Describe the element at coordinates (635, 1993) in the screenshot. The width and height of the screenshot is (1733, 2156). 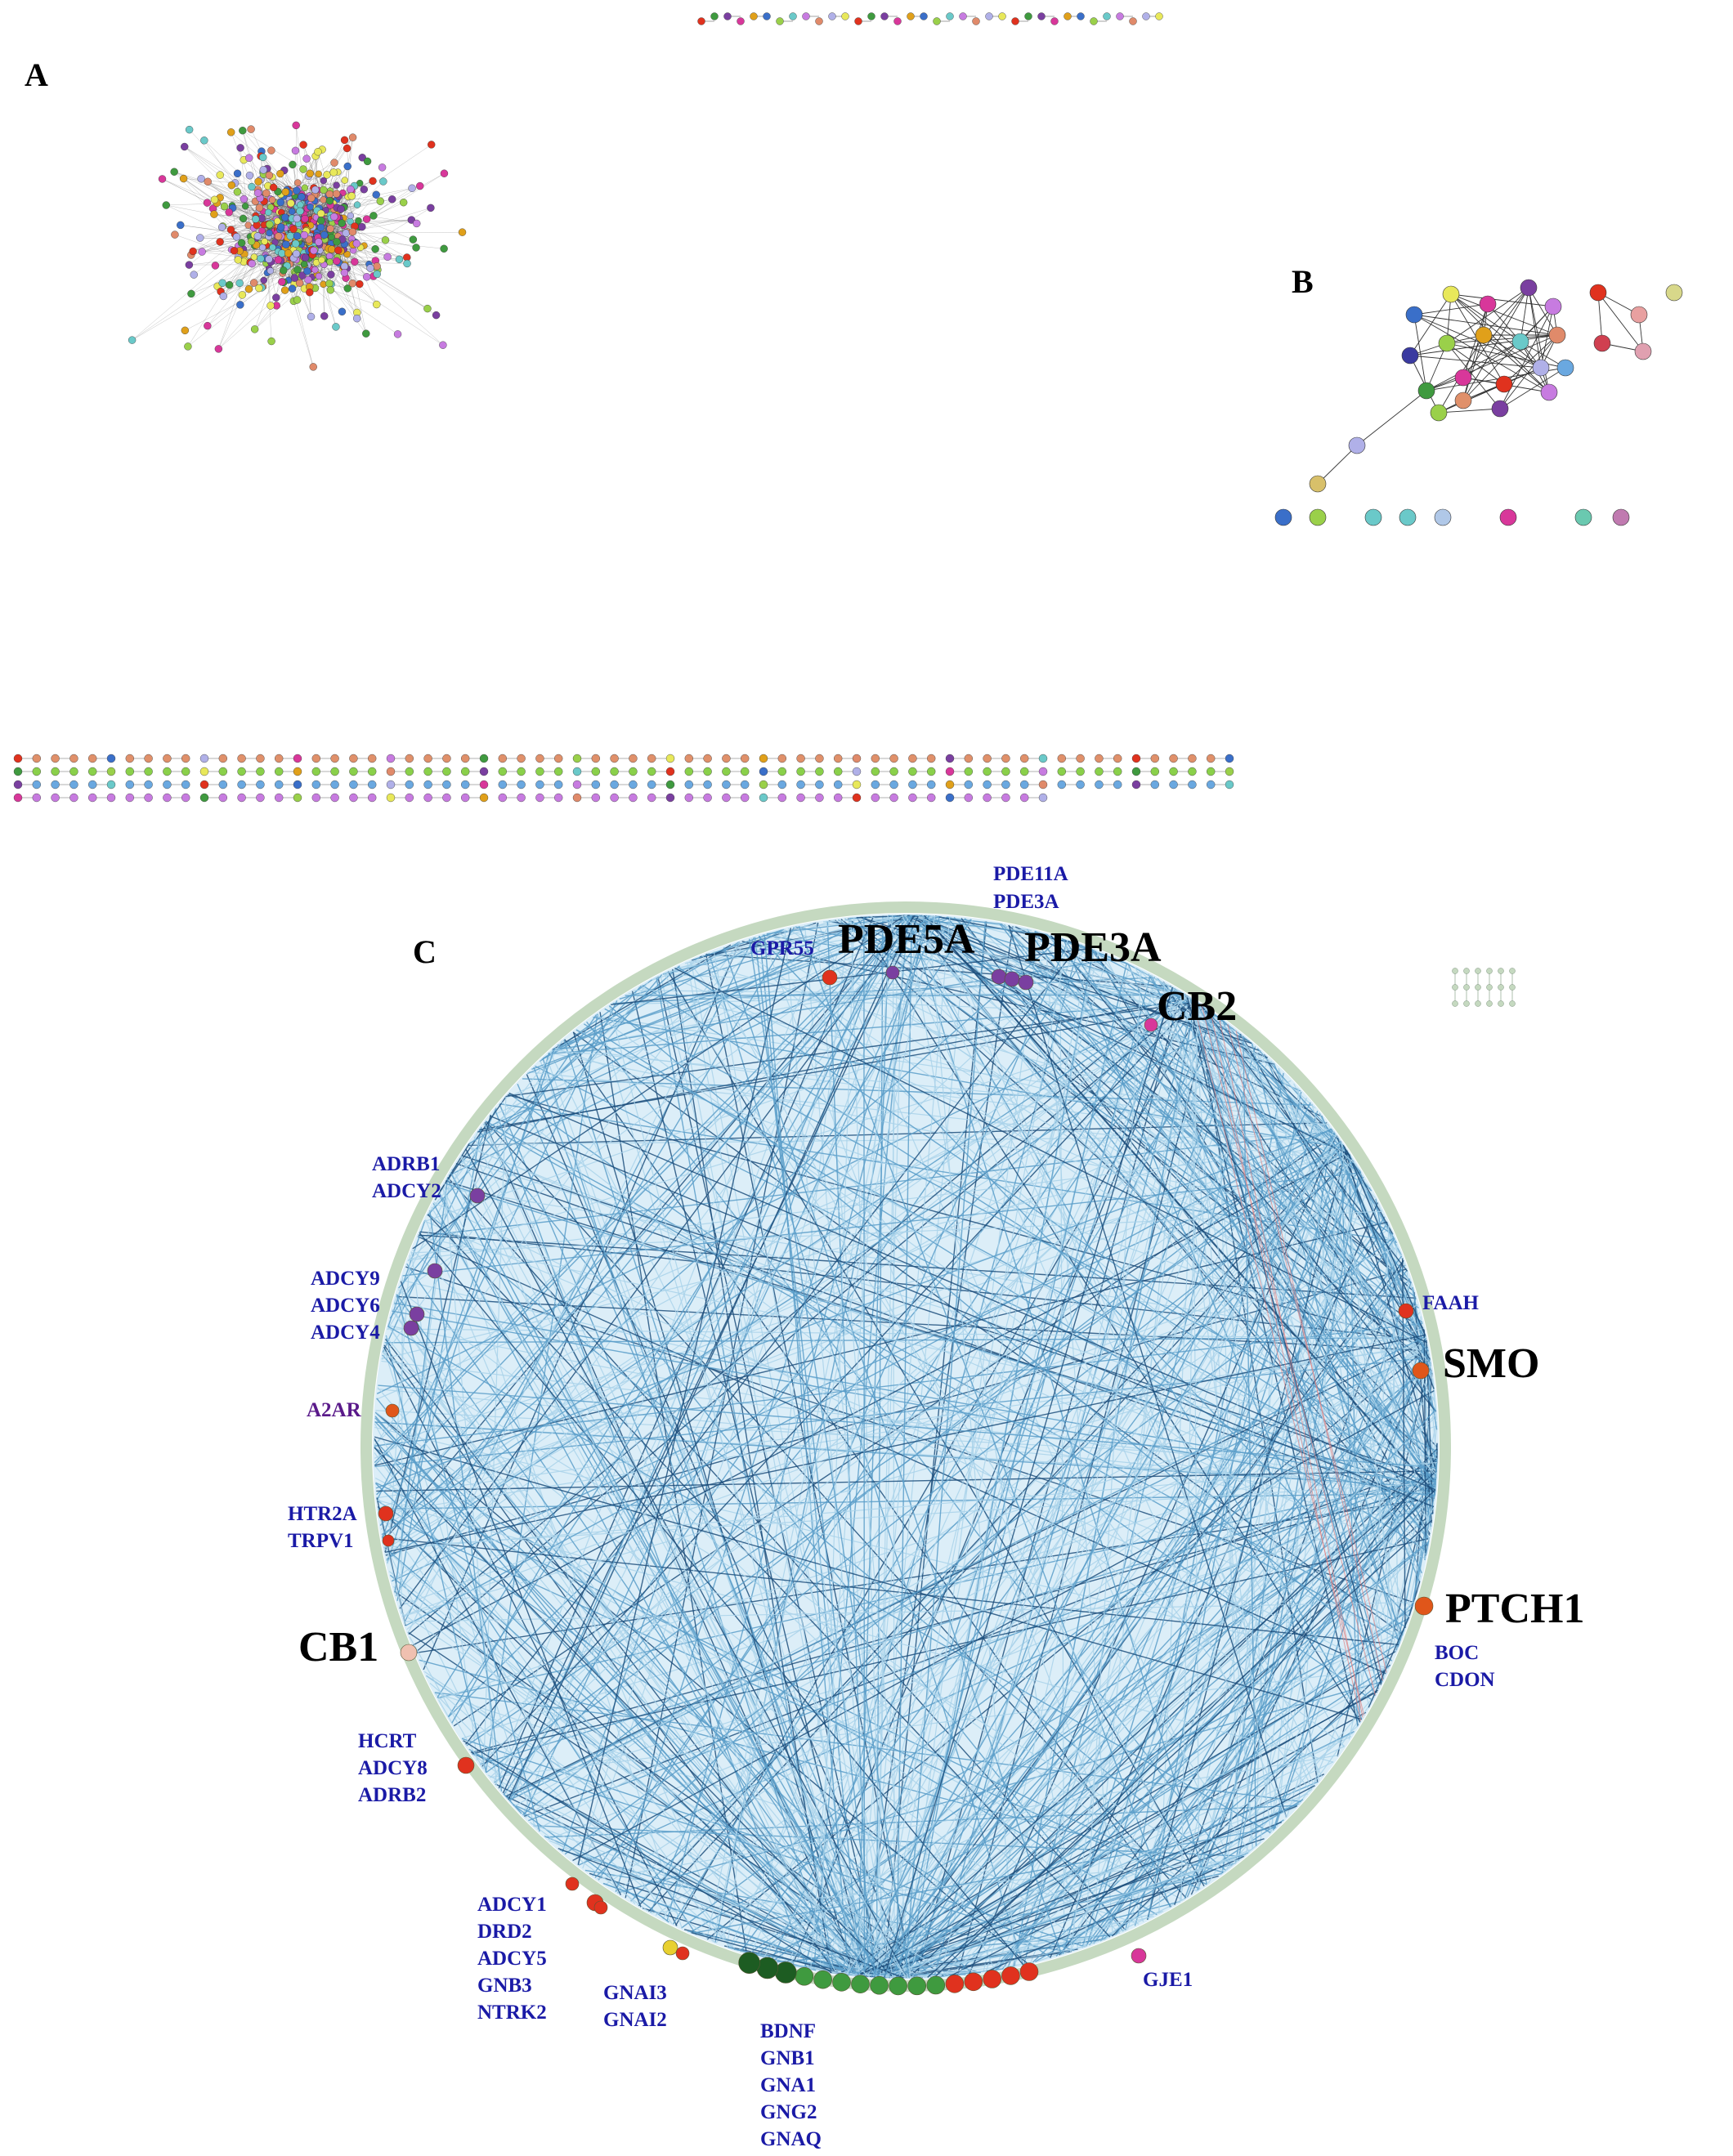
I see `label-gnai3: GNAI3` at that location.